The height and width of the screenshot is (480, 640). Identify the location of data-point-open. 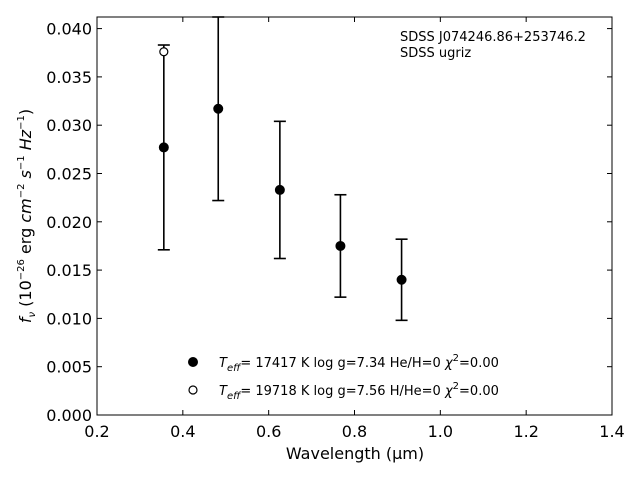
(164, 52).